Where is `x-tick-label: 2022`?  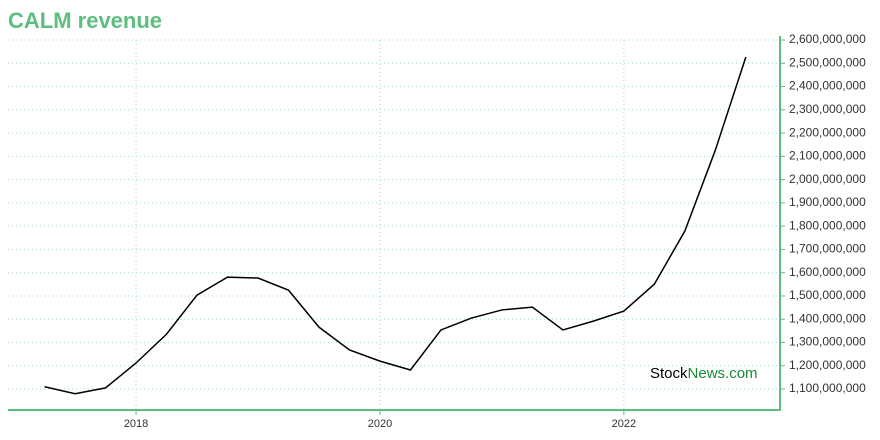
x-tick-label: 2022 is located at coordinates (624, 424).